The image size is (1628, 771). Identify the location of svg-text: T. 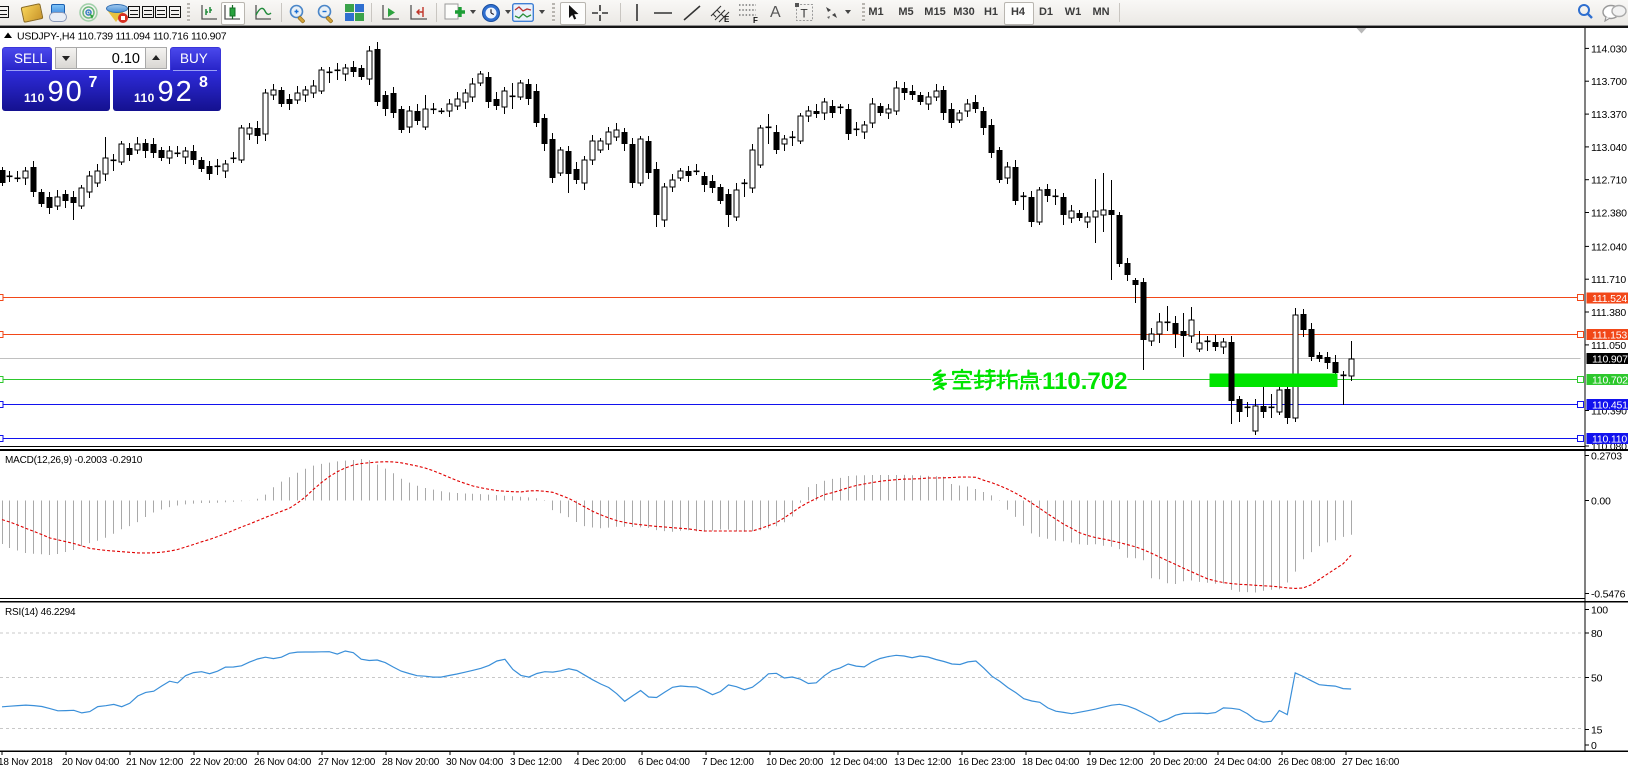
(804, 14).